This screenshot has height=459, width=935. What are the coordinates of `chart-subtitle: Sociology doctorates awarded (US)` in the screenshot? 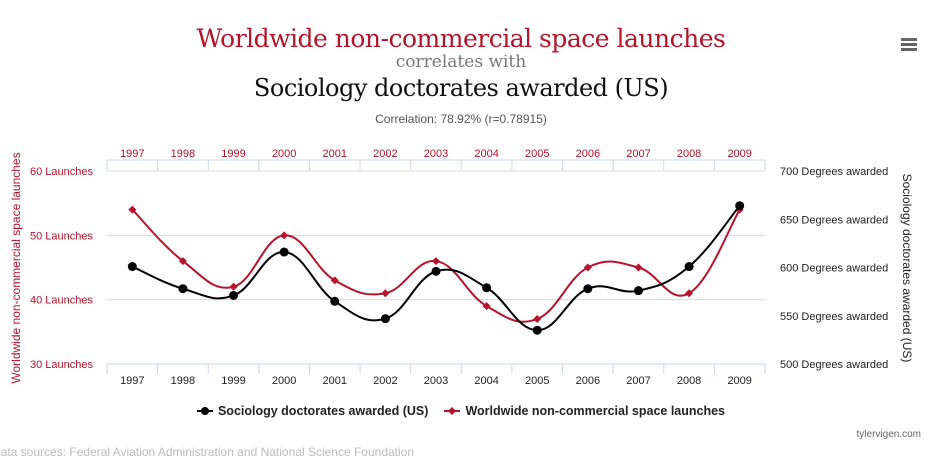 It's located at (461, 88).